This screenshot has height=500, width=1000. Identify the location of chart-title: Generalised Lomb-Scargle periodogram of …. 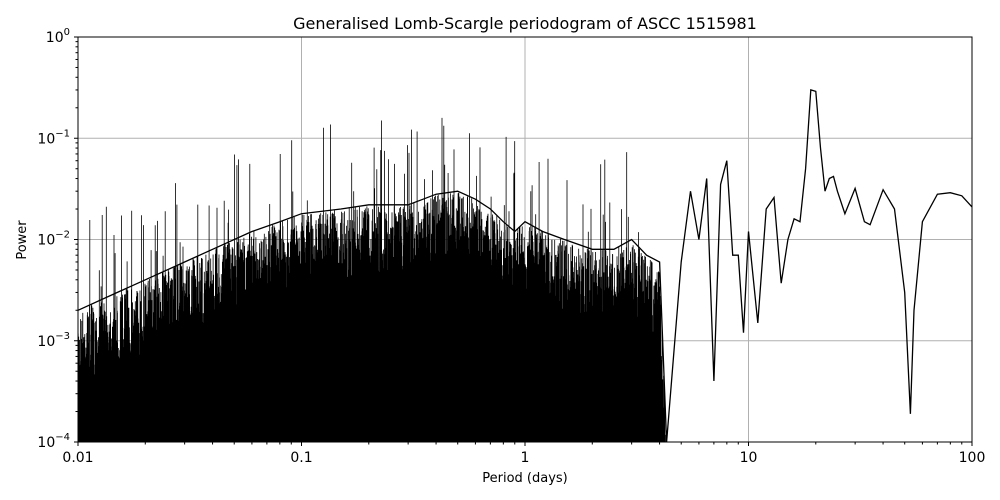
(525, 23).